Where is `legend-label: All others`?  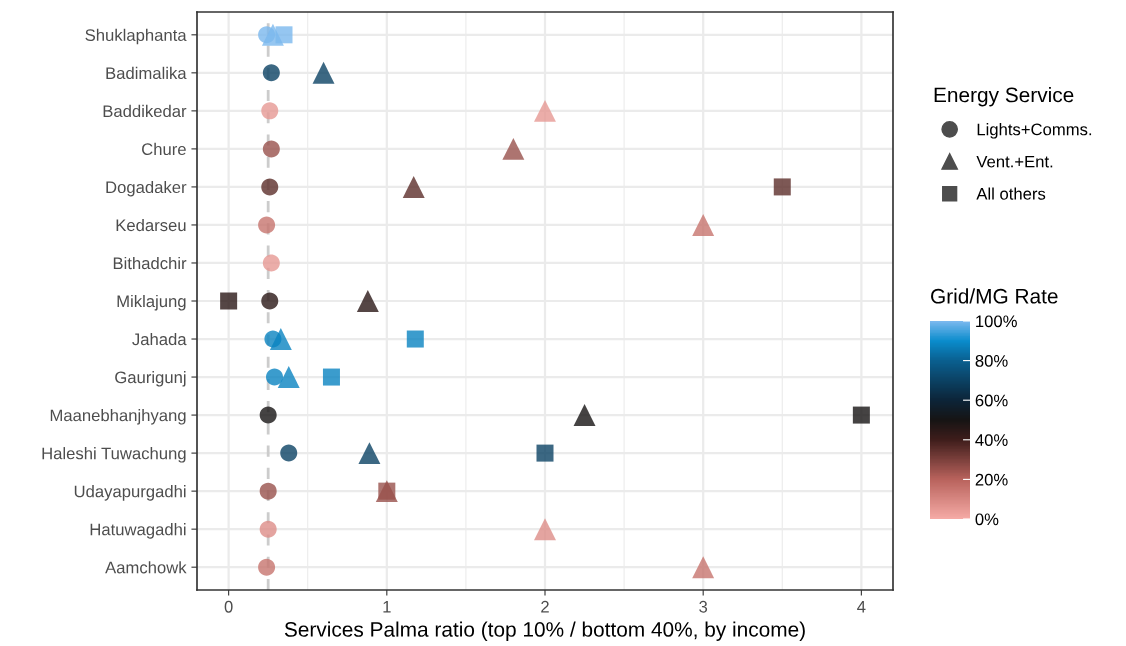 legend-label: All others is located at coordinates (1011, 193).